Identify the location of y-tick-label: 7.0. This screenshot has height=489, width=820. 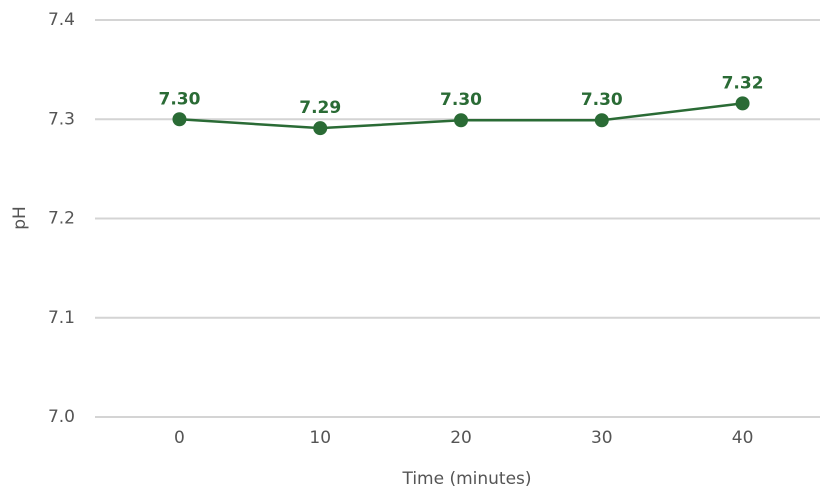
(61, 417).